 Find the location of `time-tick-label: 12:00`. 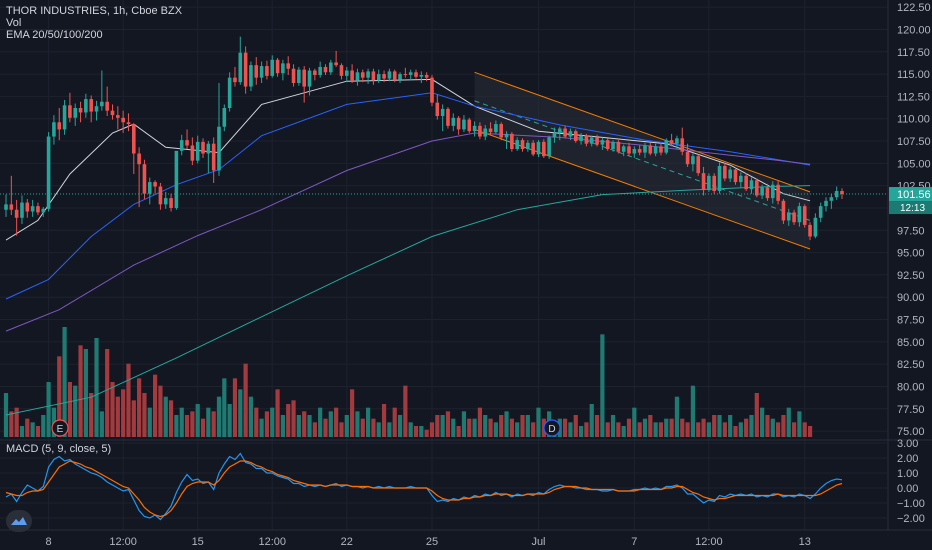

time-tick-label: 12:00 is located at coordinates (123, 542).